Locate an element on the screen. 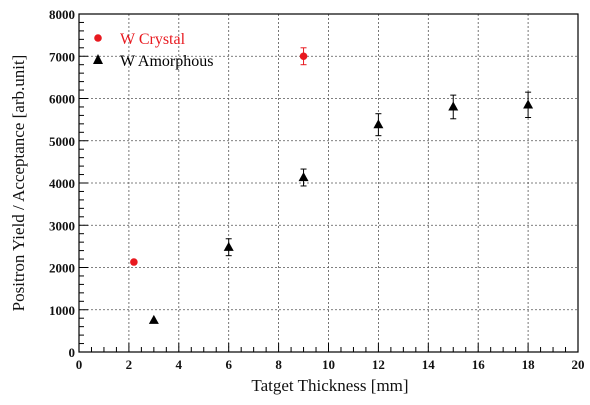 This screenshot has width=590, height=405. x-tick-label: 2 is located at coordinates (129, 364).